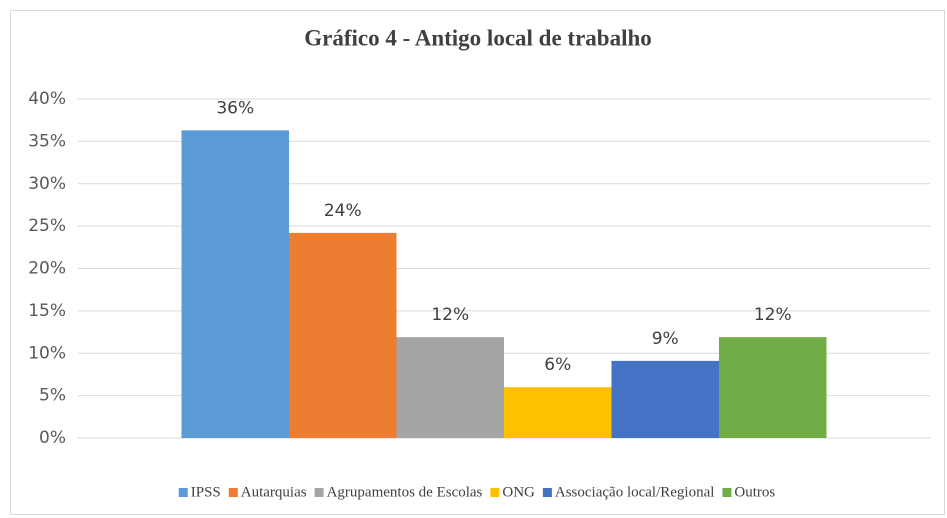 The height and width of the screenshot is (518, 947). What do you see at coordinates (52, 396) in the screenshot?
I see `y-tick-label: 5%` at bounding box center [52, 396].